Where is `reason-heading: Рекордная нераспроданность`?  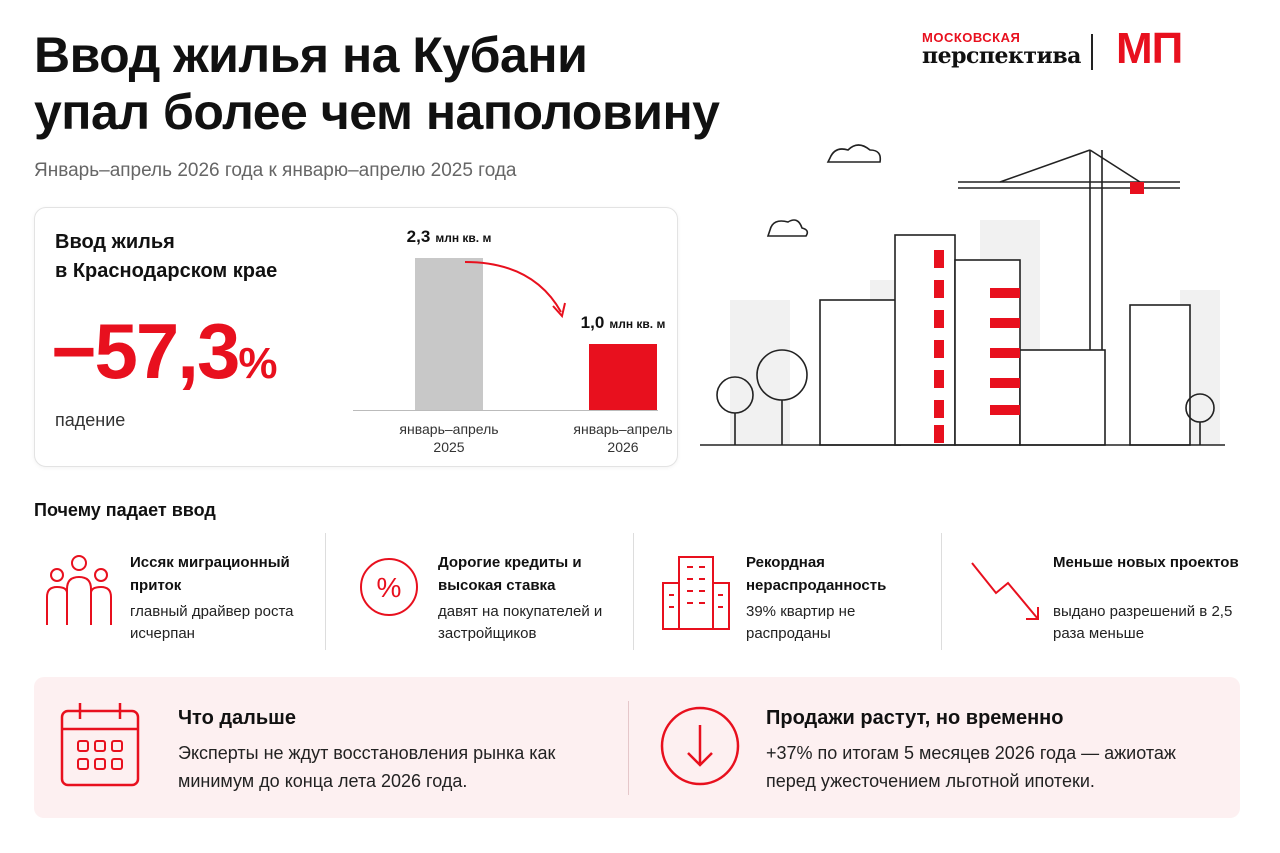
reason-heading: Рекордная нераспроданность is located at coordinates (816, 574).